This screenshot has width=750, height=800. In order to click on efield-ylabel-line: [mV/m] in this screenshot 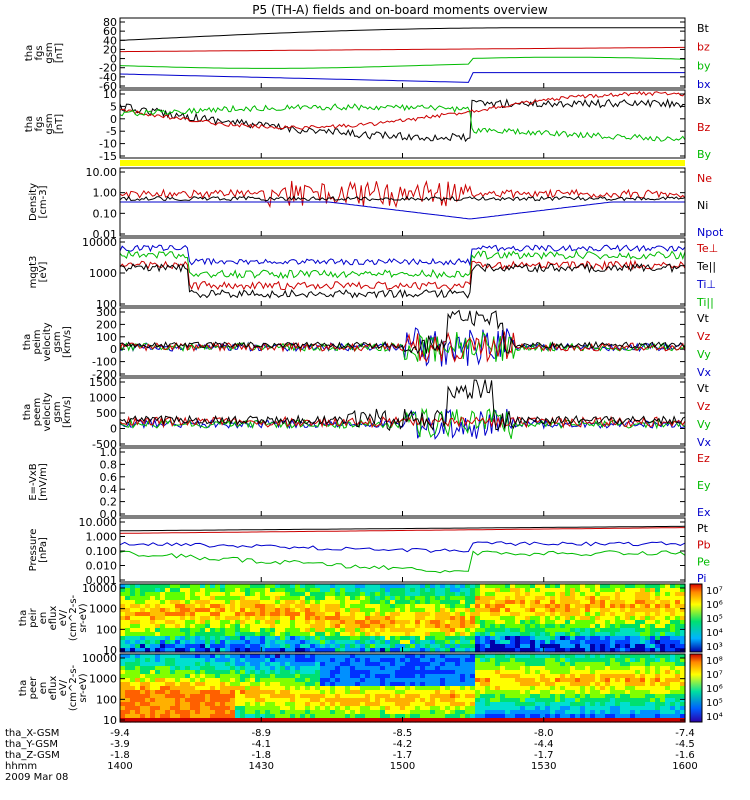, I will do `click(43, 482)`.